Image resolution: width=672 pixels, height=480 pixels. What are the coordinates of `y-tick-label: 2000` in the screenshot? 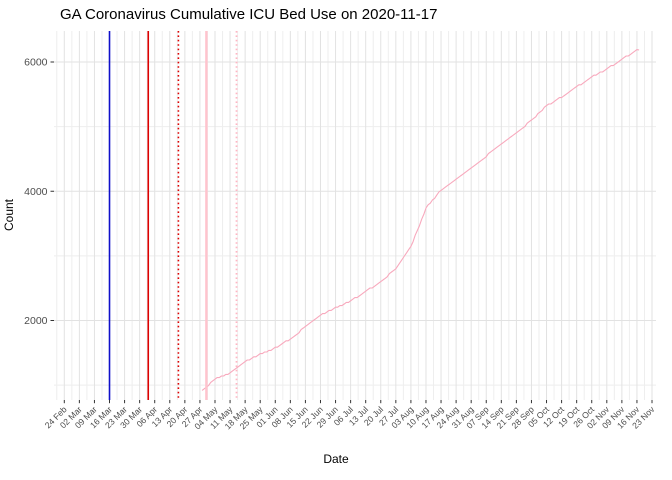 It's located at (36, 321).